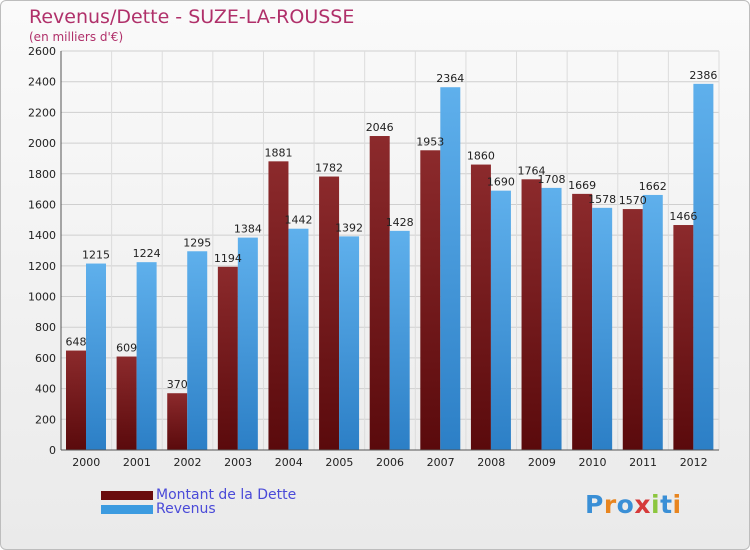 Image resolution: width=750 pixels, height=550 pixels. What do you see at coordinates (86, 462) in the screenshot?
I see `x-tick-label-2000: 2000` at bounding box center [86, 462].